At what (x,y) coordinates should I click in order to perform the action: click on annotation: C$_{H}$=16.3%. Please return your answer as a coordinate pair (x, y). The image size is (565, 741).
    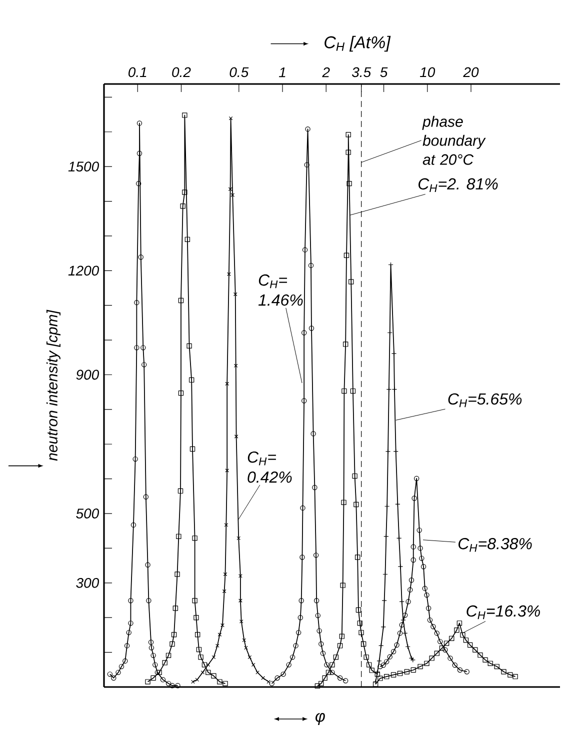
    Looking at the image, I should click on (503, 612).